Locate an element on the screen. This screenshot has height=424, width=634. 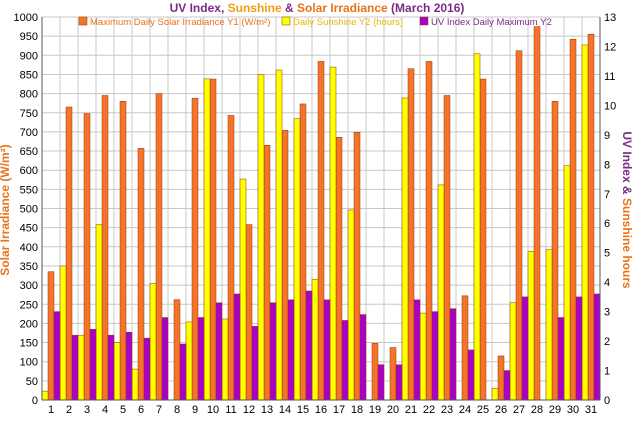
left-tick-label: 400 is located at coordinates (29, 248).